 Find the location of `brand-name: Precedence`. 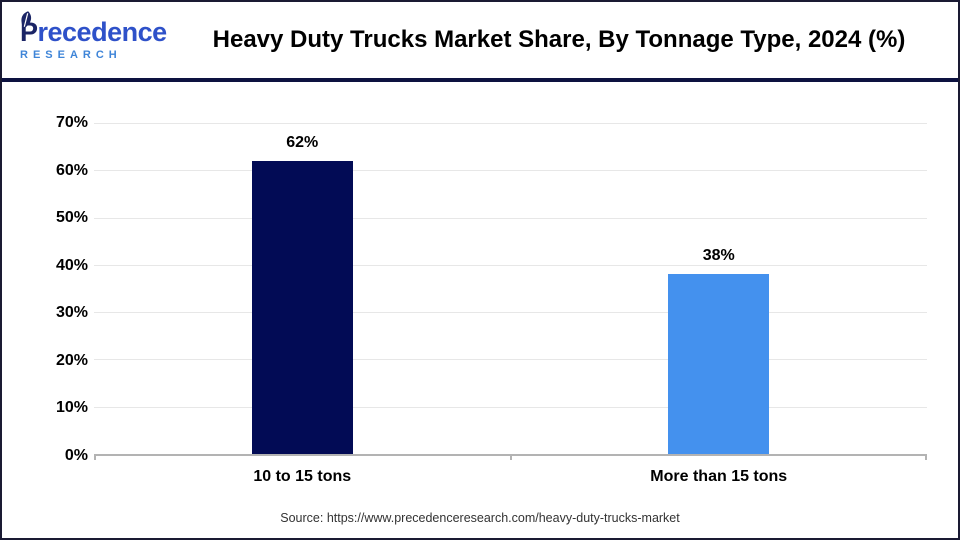

brand-name: Precedence is located at coordinates (93, 32).